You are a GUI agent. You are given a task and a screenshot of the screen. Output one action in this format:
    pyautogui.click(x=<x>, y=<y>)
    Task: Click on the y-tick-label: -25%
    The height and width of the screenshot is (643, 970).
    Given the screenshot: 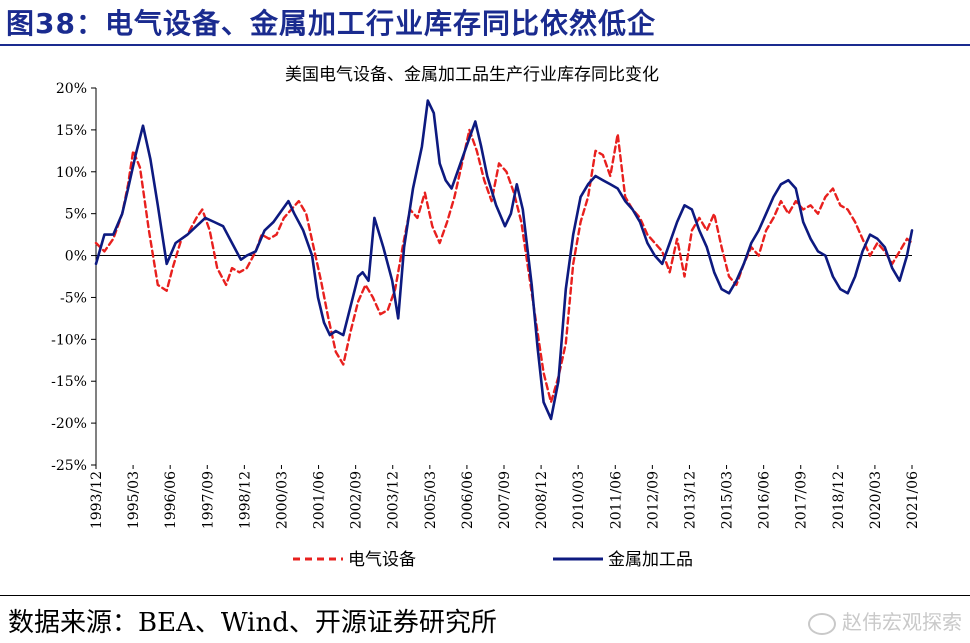 What is the action you would take?
    pyautogui.click(x=69, y=466)
    